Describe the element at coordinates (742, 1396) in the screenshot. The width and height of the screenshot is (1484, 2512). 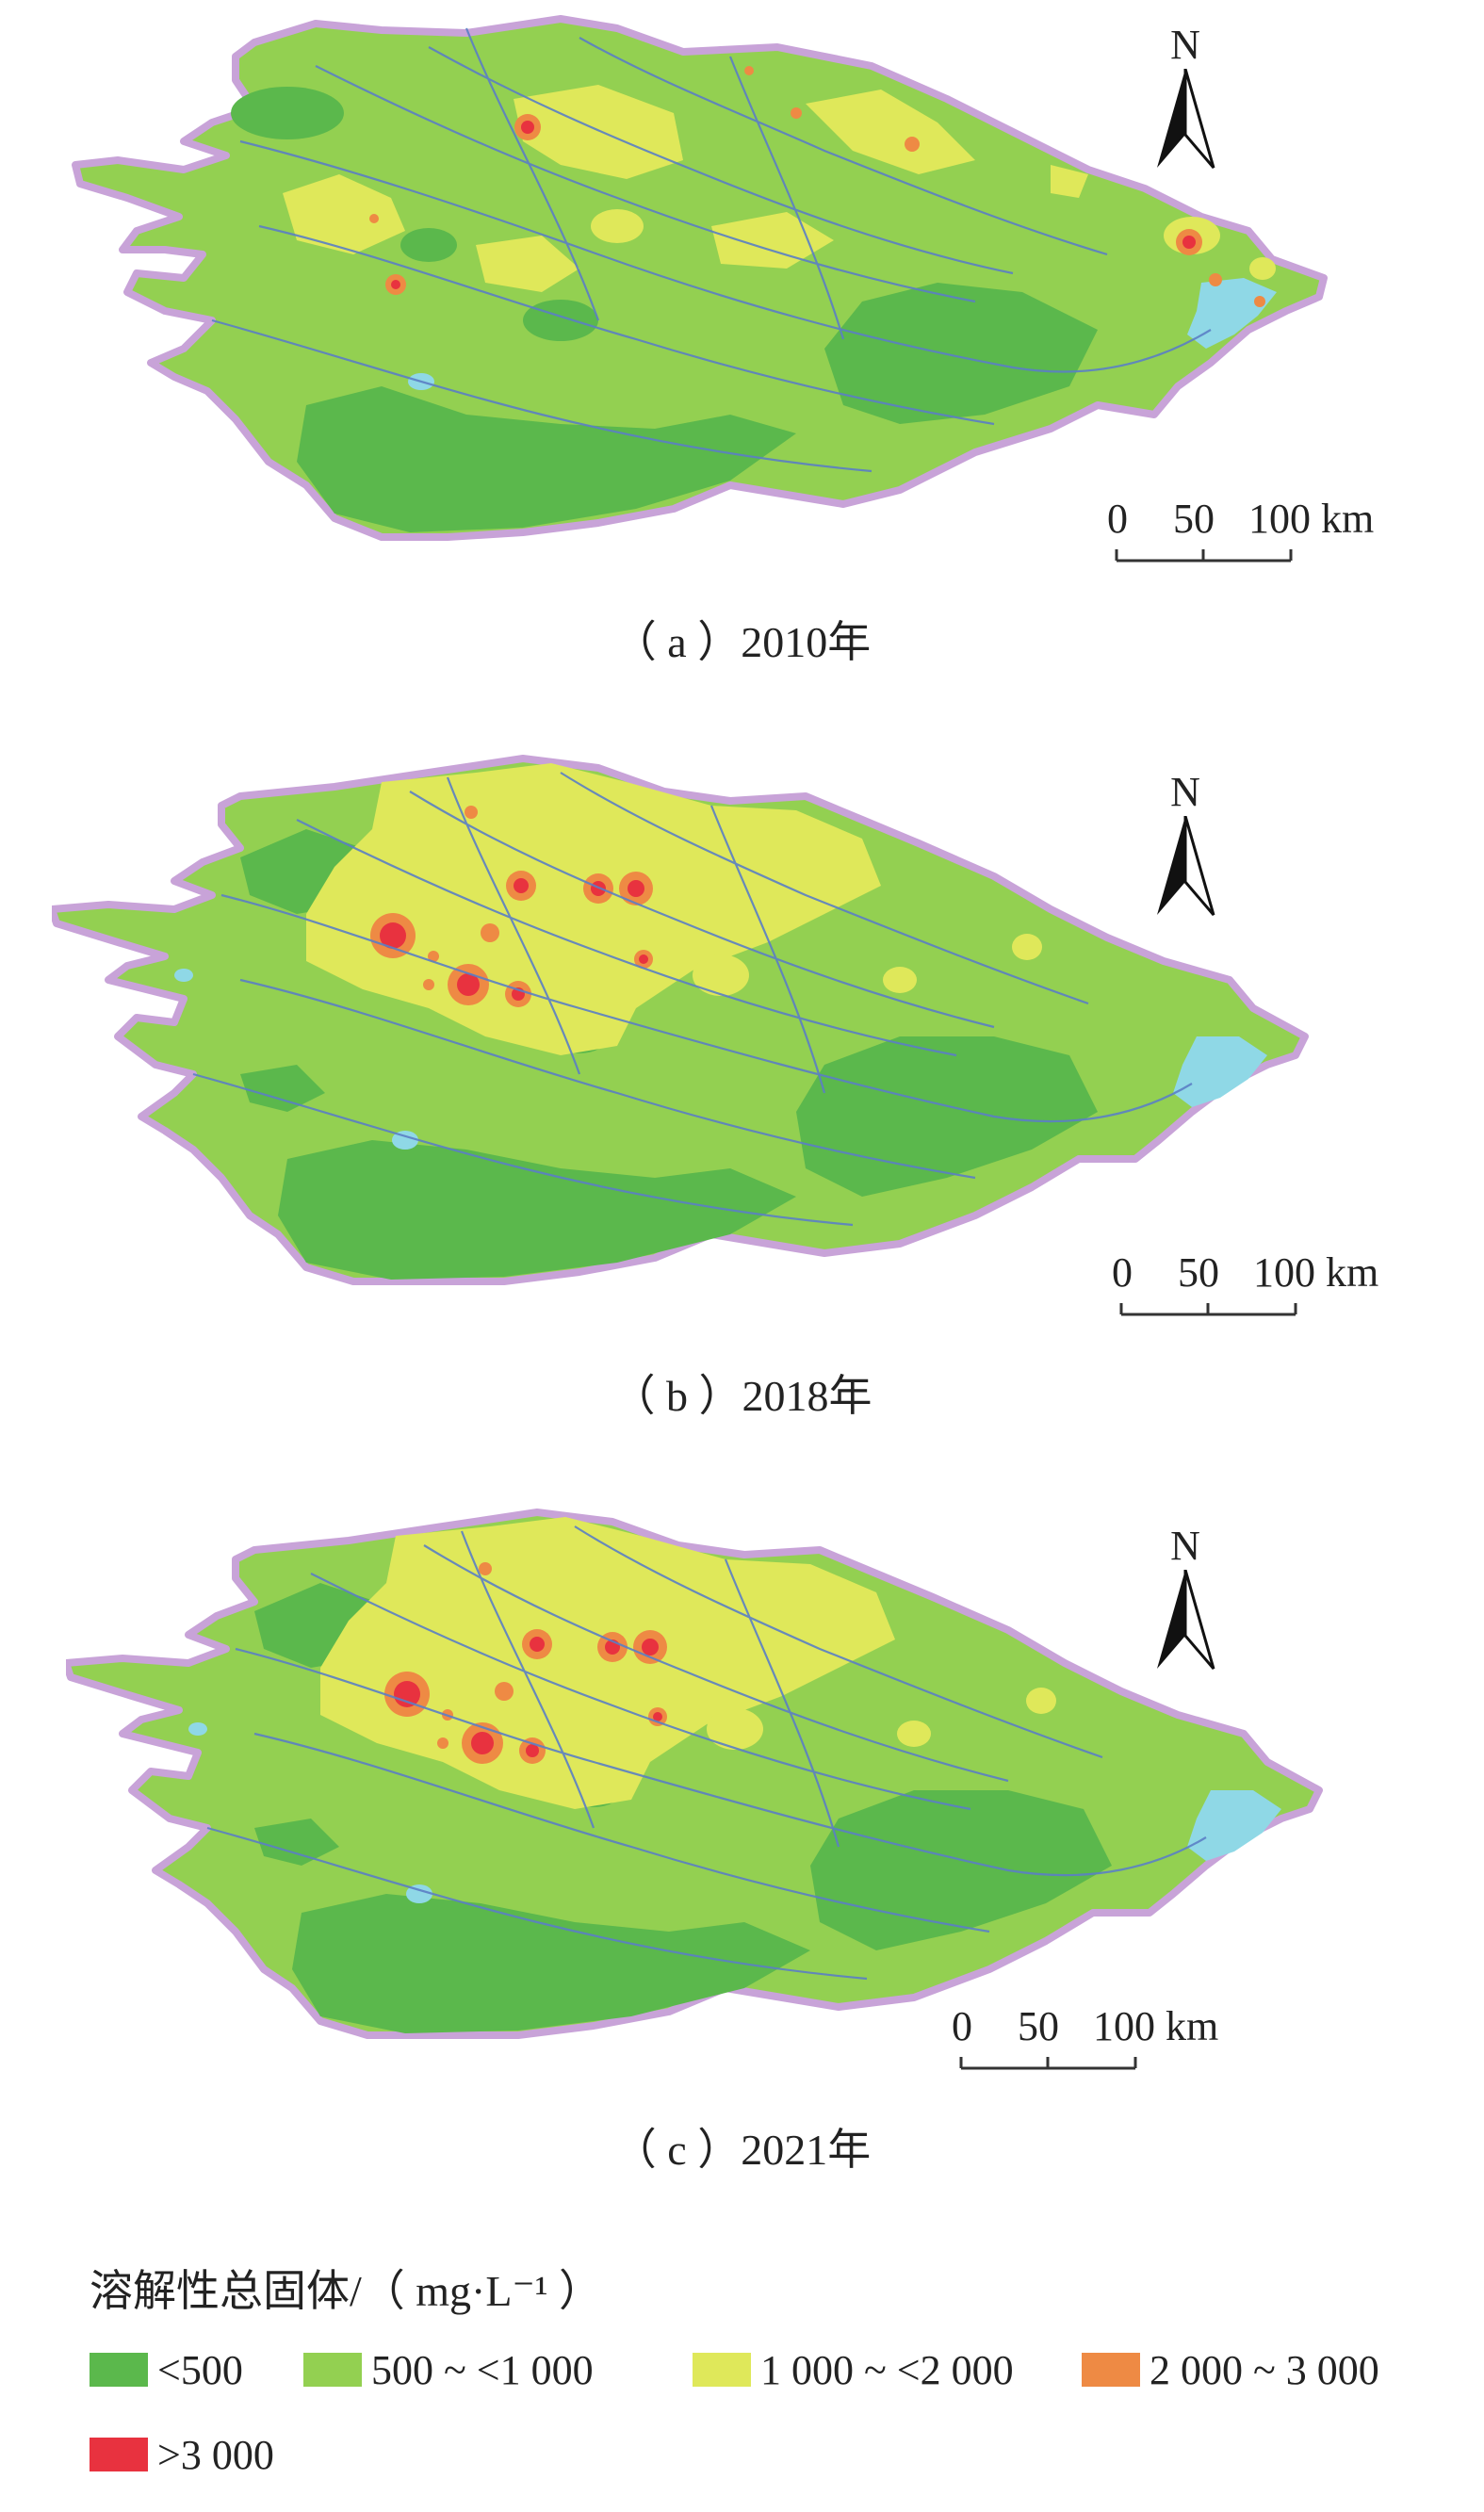
I see `caption-2018: （ b ）2018年` at that location.